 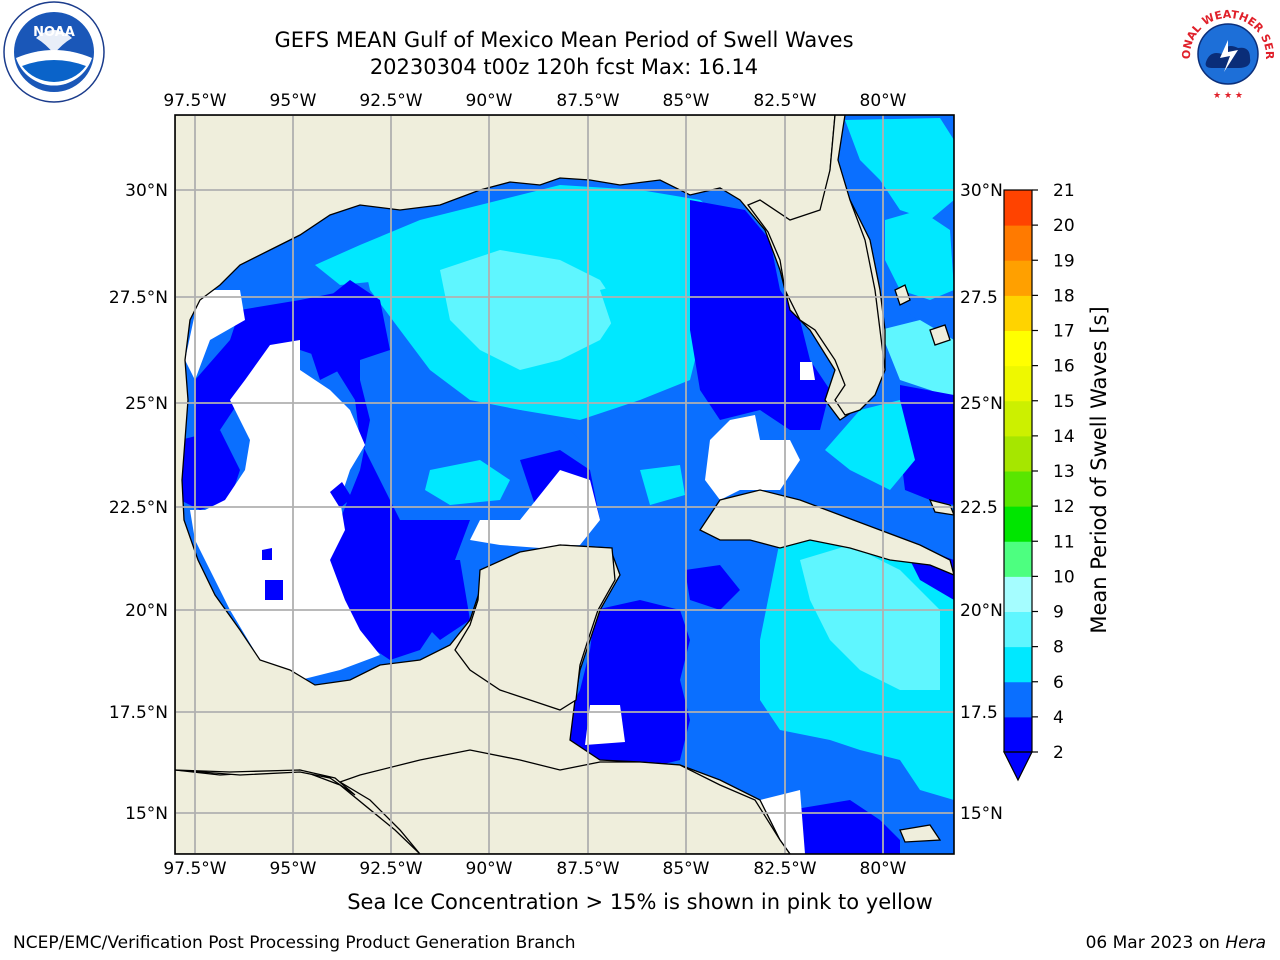 I want to click on colorbar-tick-label: 15, so click(x=1064, y=402).